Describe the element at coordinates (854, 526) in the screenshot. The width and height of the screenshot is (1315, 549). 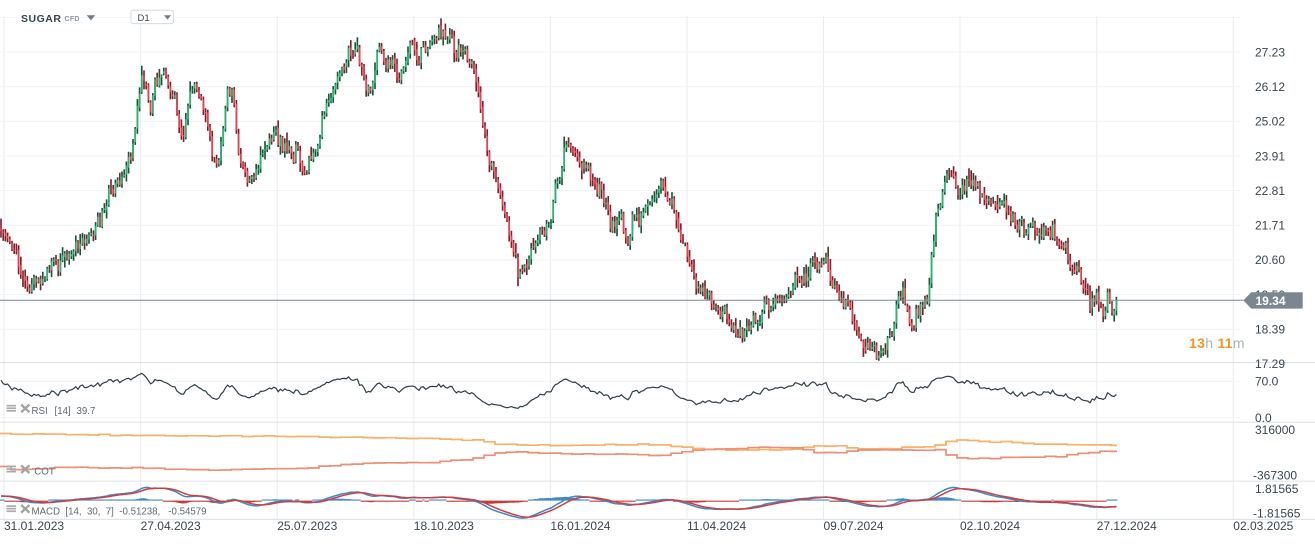
I see `svg-text: 09.07.2024` at that location.